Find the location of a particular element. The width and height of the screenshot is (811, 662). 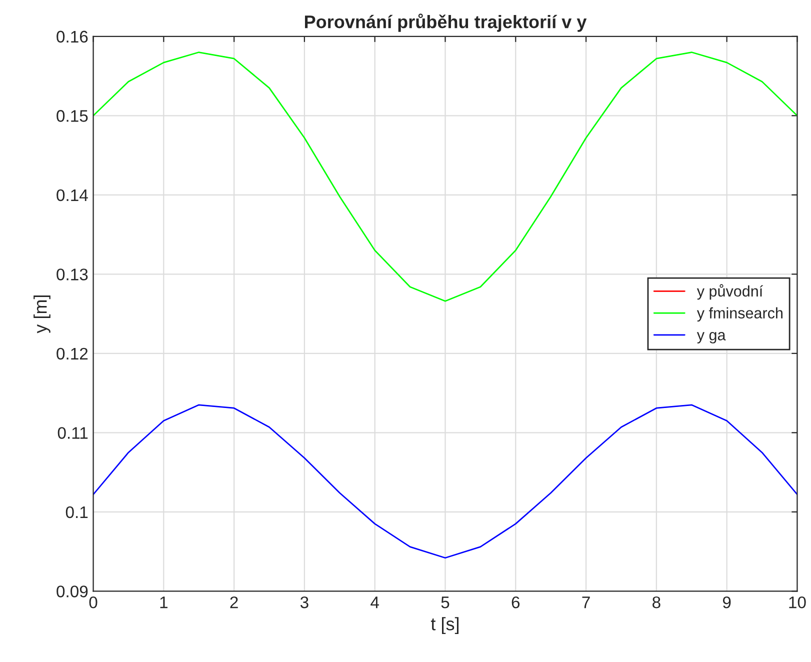

y-tick-label: 0.16 is located at coordinates (72, 36).